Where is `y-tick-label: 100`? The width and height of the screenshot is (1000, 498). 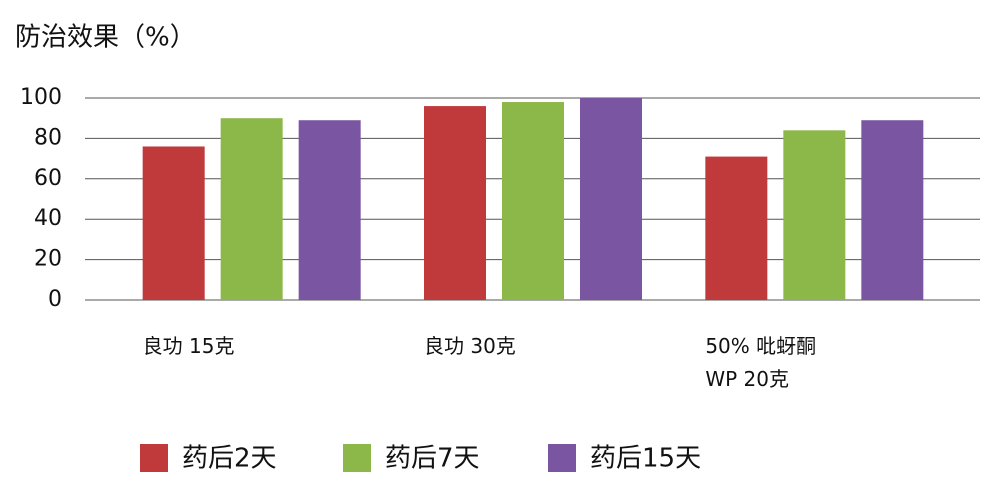 y-tick-label: 100 is located at coordinates (41, 97).